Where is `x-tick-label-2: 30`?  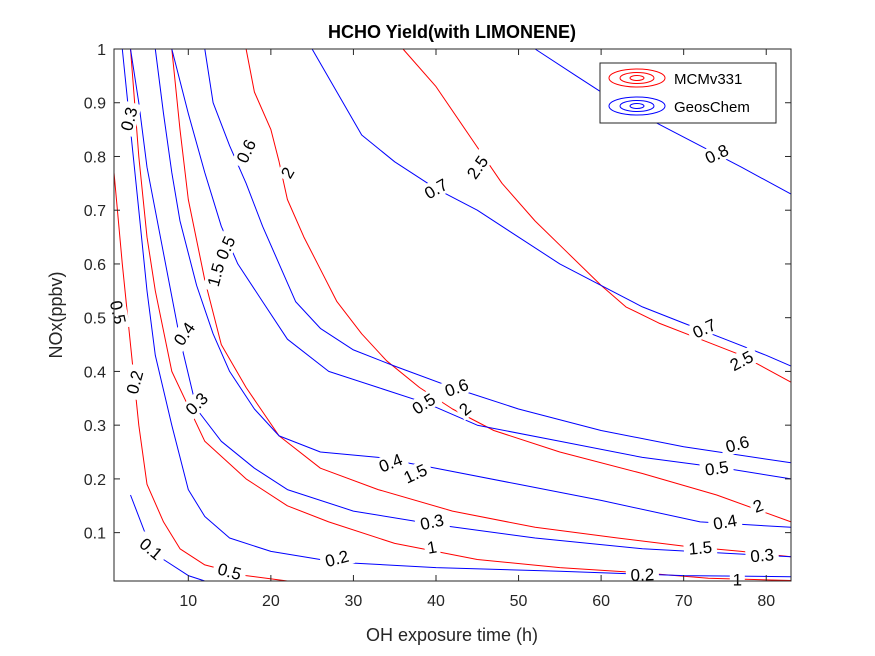
x-tick-label-2: 30 is located at coordinates (354, 601).